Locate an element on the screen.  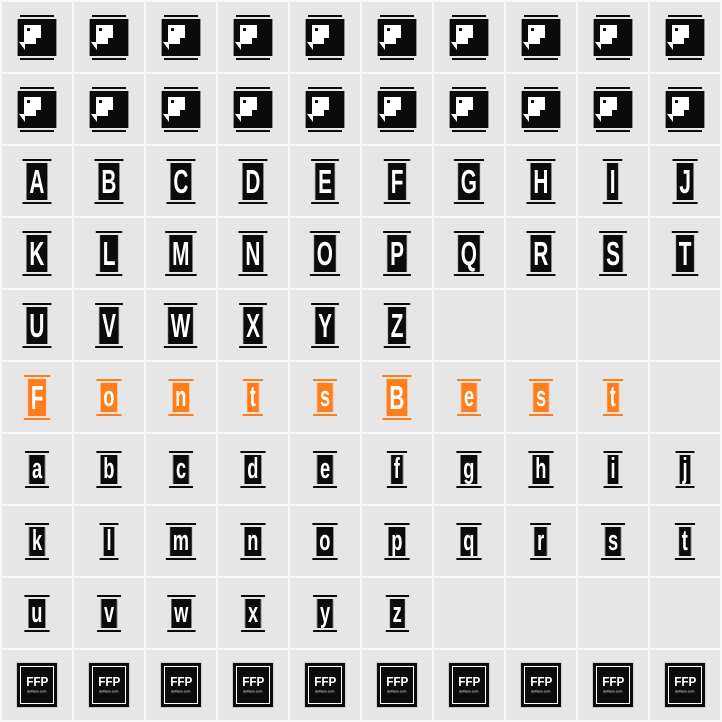
glyph-box: Z is located at coordinates (397, 325).